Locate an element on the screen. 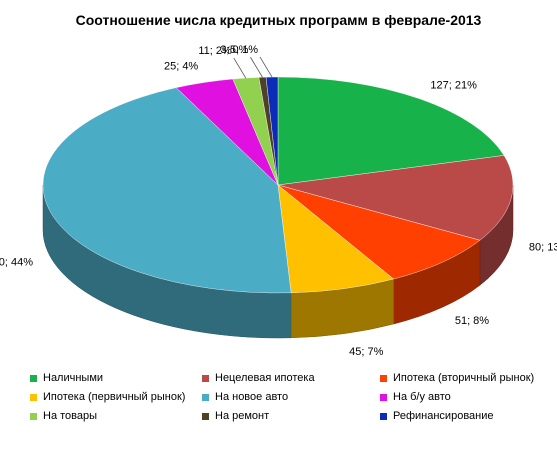 The width and height of the screenshot is (557, 454). legend-label-7: На ремонт is located at coordinates (242, 416).